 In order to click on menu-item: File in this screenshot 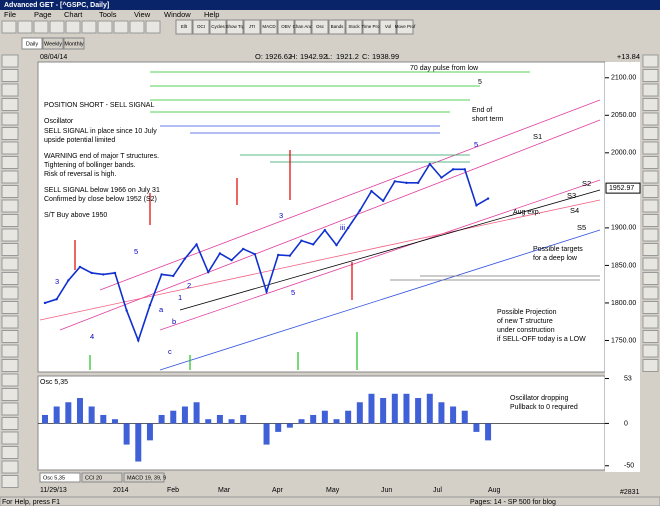, I will do `click(10, 14)`.